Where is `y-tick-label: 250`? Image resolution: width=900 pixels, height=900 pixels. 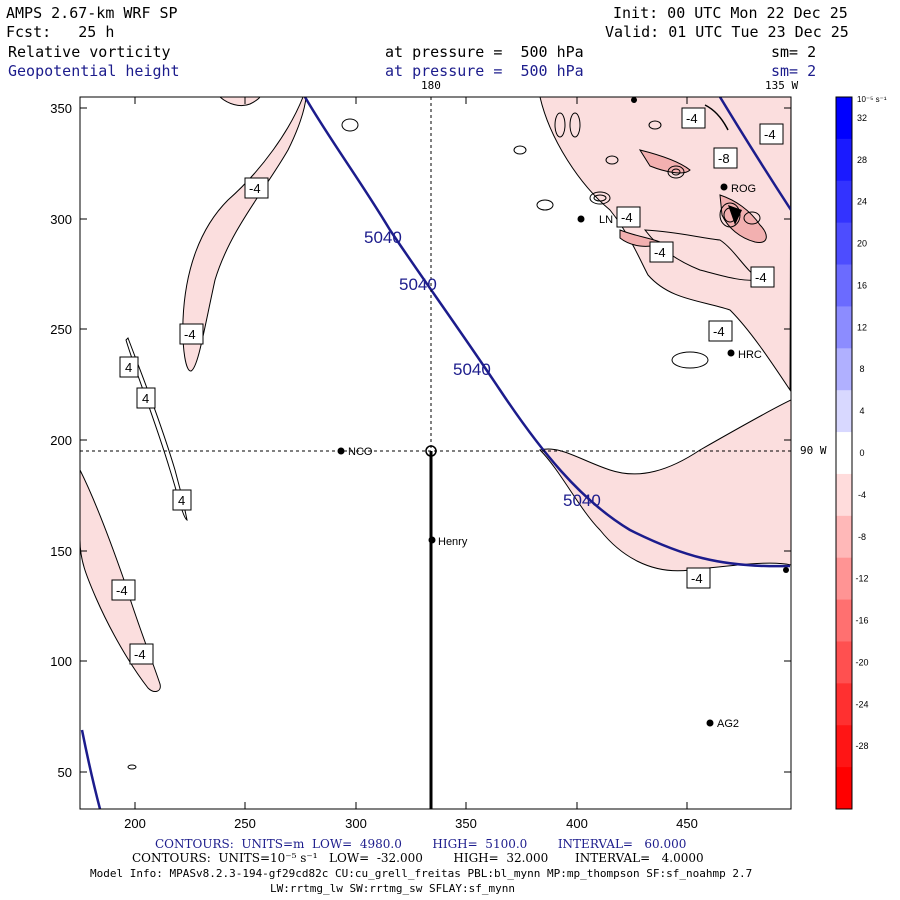
y-tick-label: 250 is located at coordinates (61, 329).